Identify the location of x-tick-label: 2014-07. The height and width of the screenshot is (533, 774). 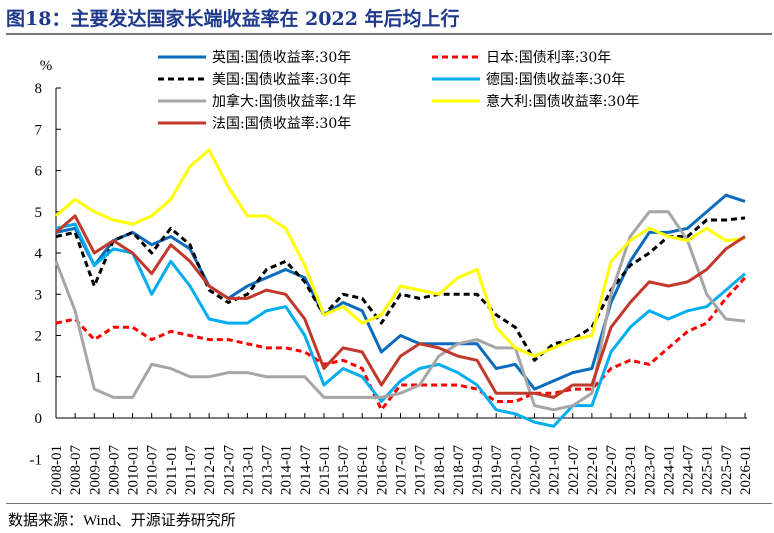
(306, 470).